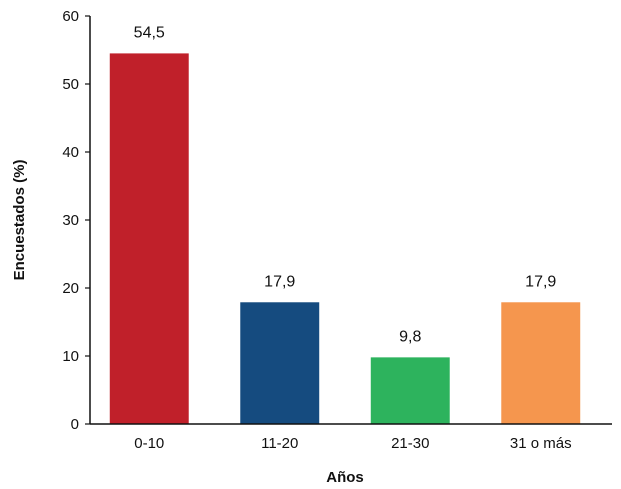  Describe the element at coordinates (70, 84) in the screenshot. I see `y-tick-label: 50` at that location.